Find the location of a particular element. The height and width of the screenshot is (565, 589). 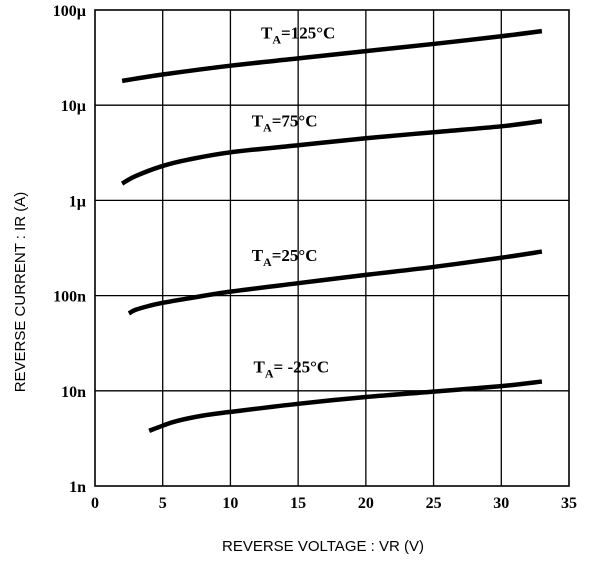

x-tick-label: 0 is located at coordinates (95, 503).